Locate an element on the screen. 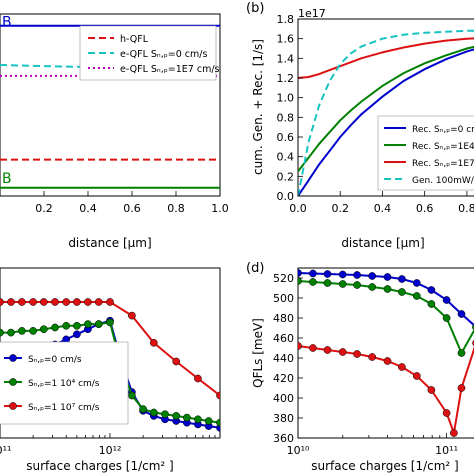 The height and width of the screenshot is (474, 474). panel-d-x-axis-label: surface charges [1/cm² ] is located at coordinates (384, 466).